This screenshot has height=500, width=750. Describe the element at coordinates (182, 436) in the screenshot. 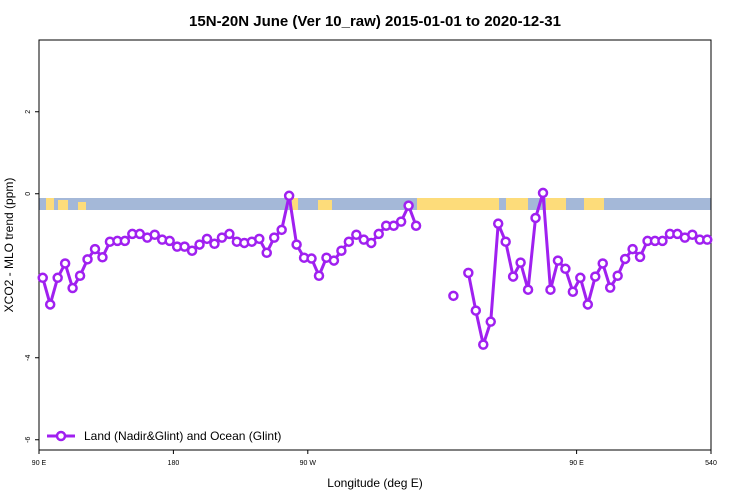

I see `legend-label: Land (Nadir&Glint) and Ocean (Glint)` at that location.